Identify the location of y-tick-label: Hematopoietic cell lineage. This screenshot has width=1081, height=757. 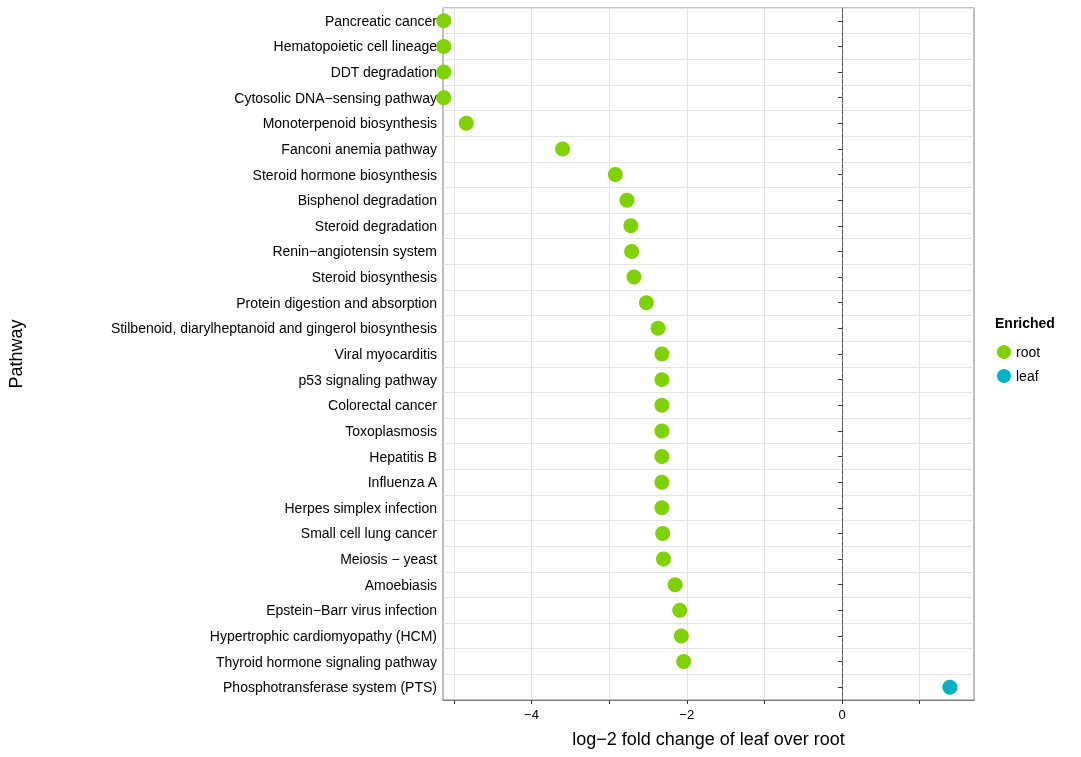
(355, 46).